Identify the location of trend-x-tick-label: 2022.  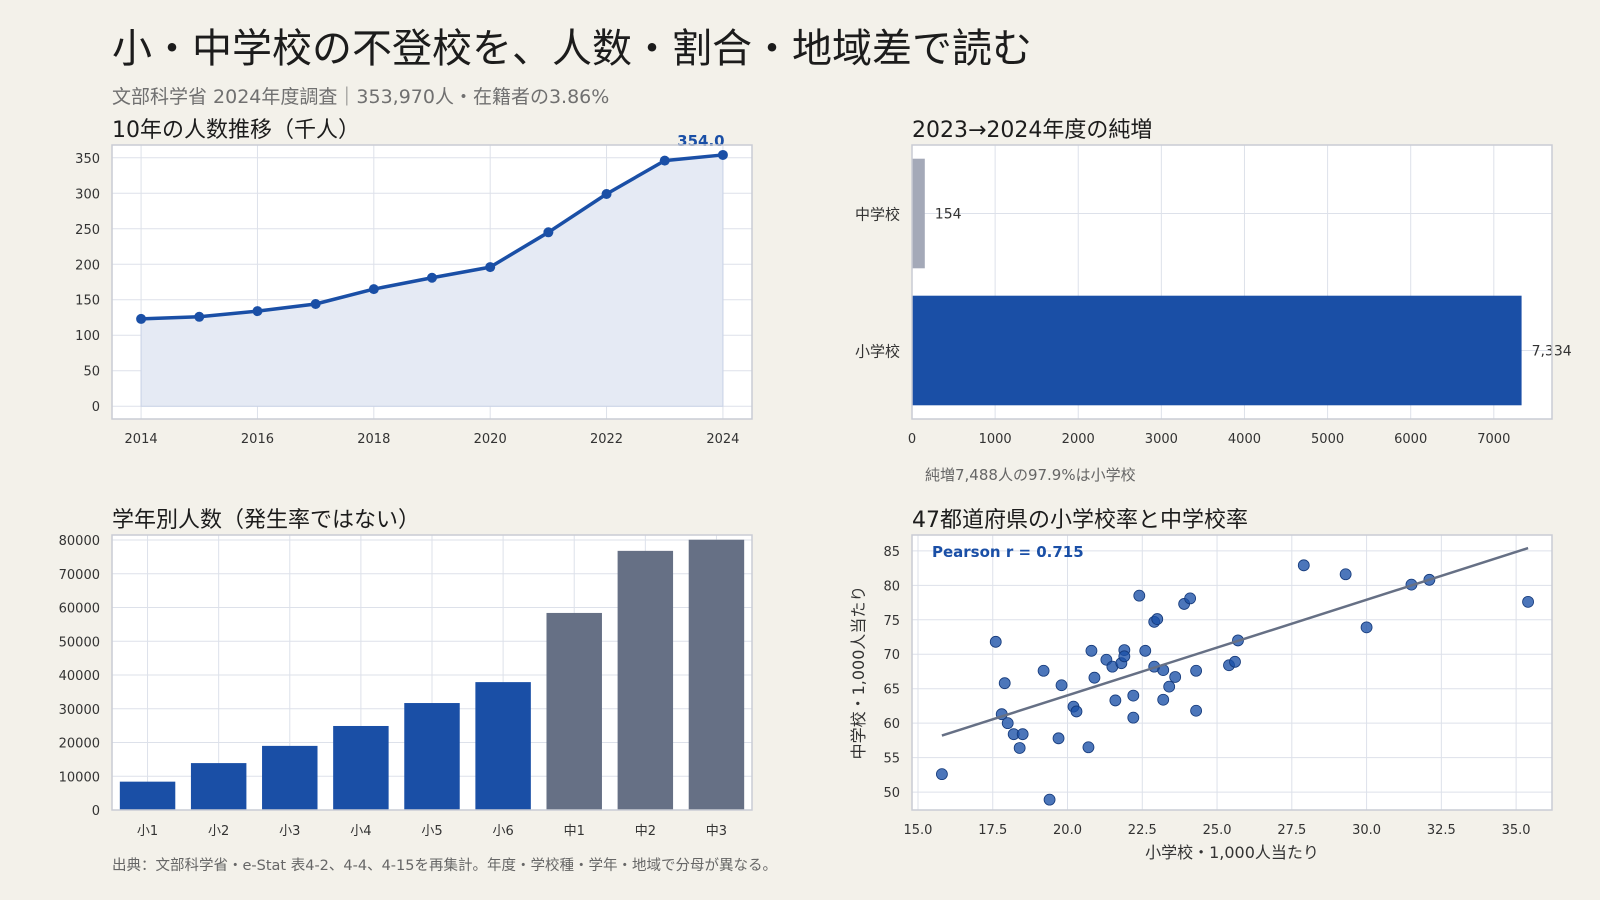
(606, 439).